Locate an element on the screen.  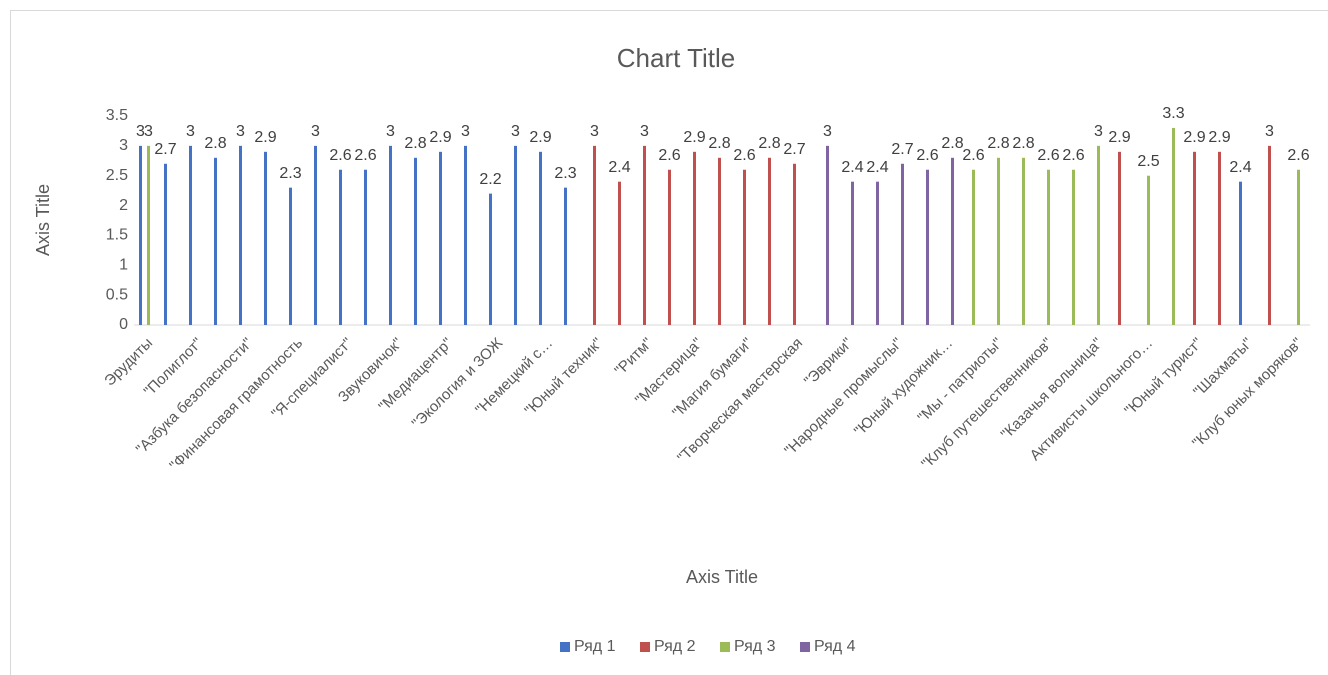
y-tick-label: 0 is located at coordinates (123, 324).